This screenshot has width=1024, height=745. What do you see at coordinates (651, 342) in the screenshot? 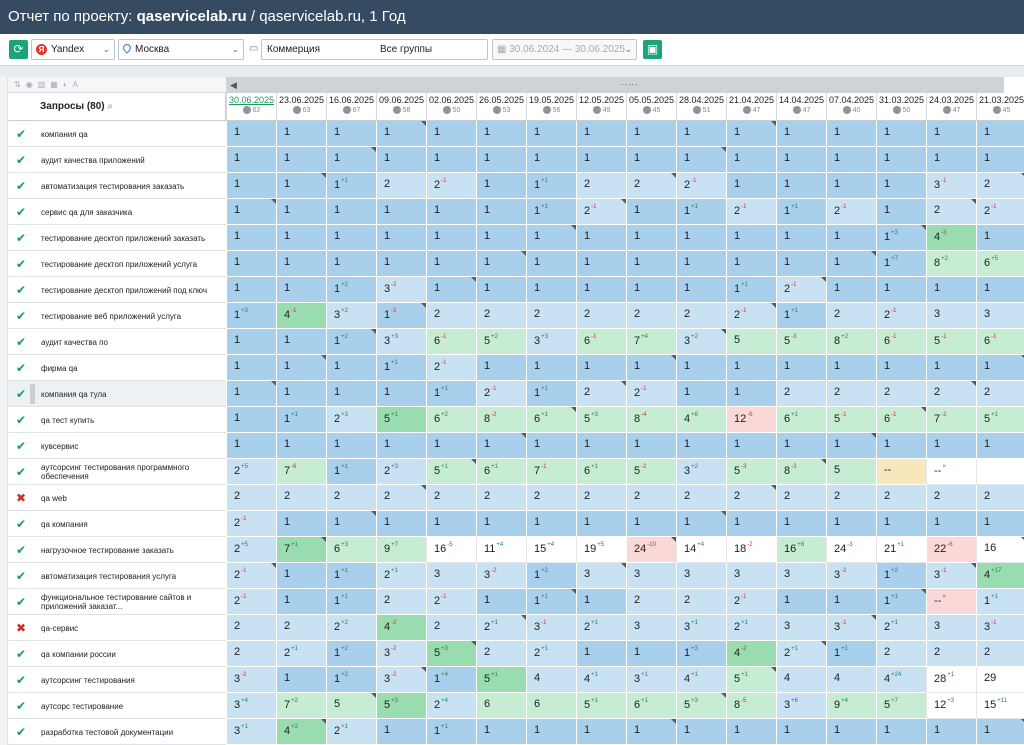
I see `position-cell: 7+4` at bounding box center [651, 342].